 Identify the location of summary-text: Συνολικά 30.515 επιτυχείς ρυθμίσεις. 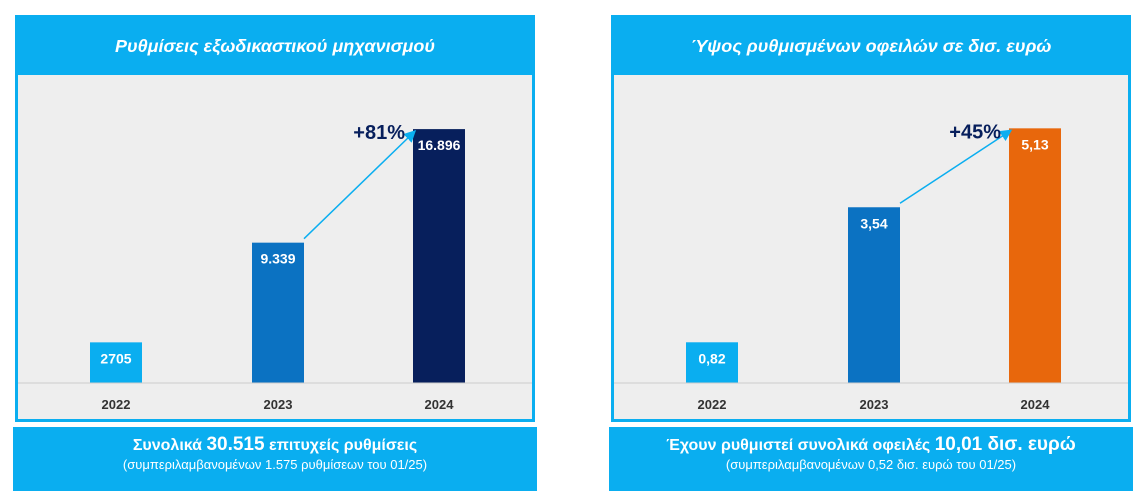
(275, 444).